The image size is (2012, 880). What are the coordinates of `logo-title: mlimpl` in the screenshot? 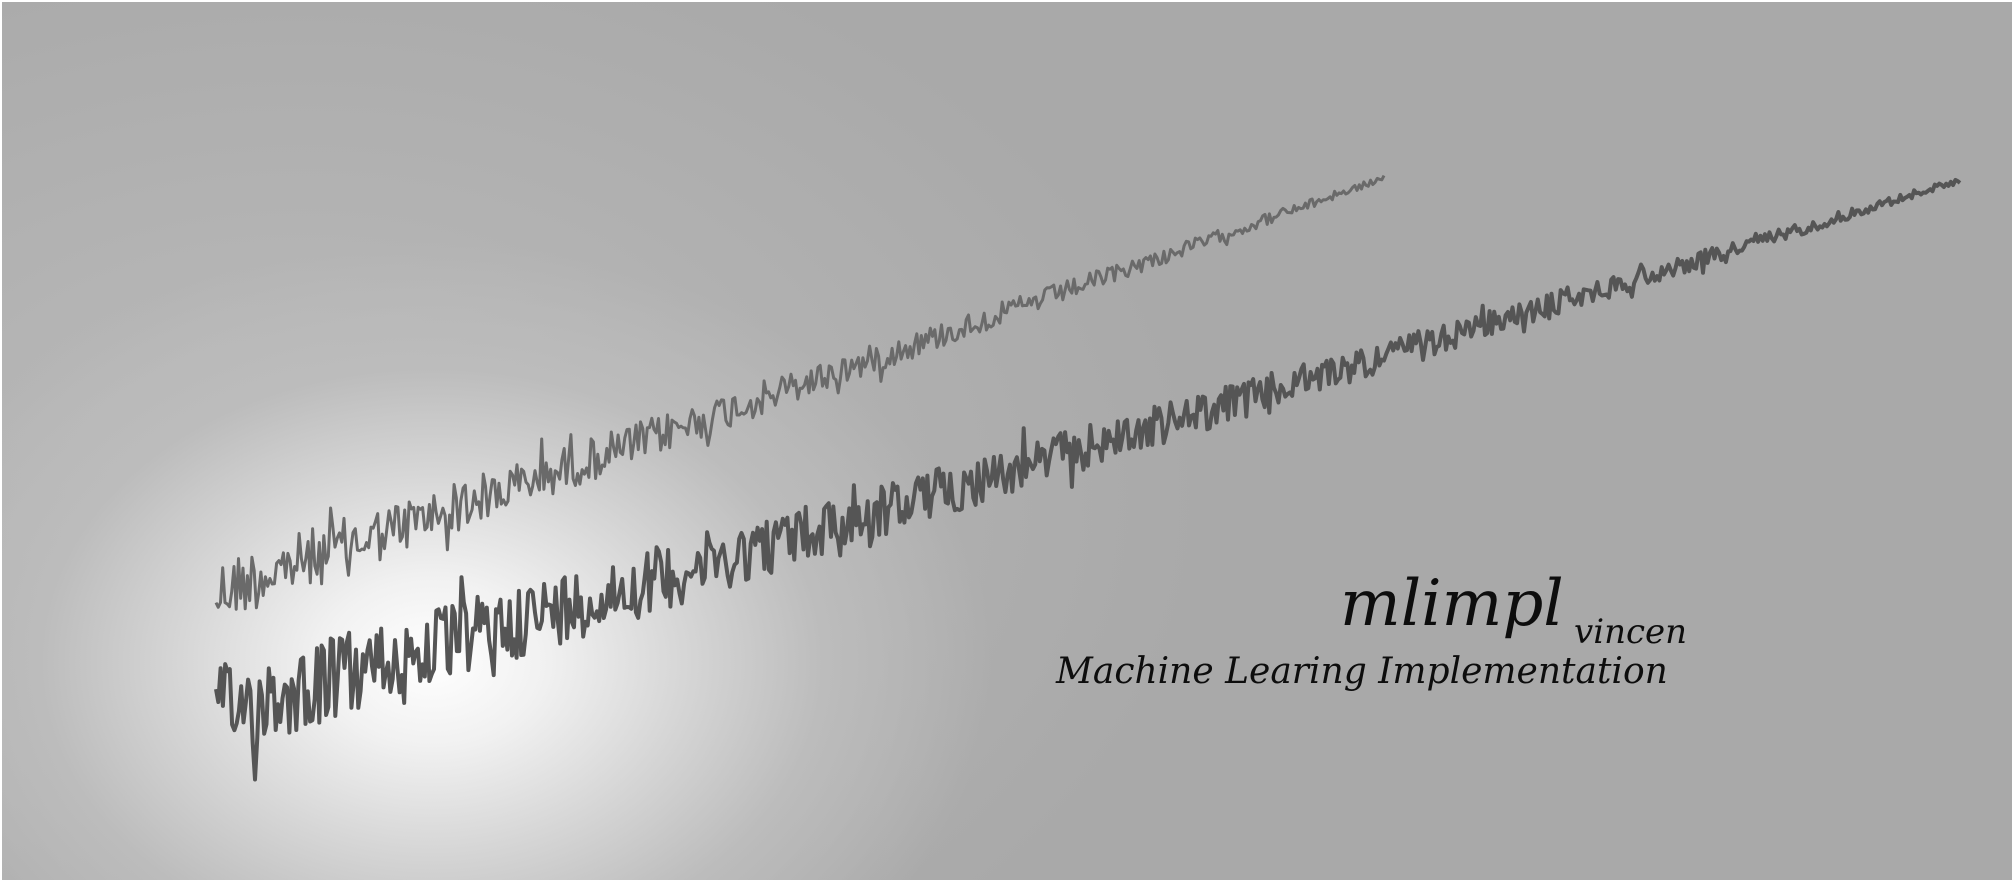 It's located at (1452, 604).